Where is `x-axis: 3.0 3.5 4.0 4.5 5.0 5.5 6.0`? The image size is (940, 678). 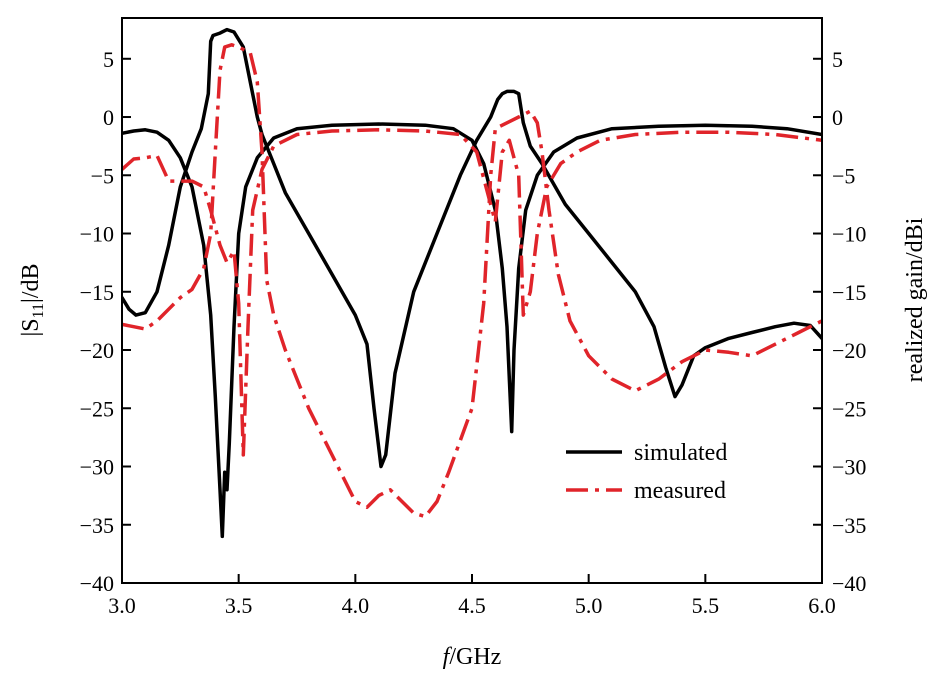
x-axis: 3.0 3.5 4.0 4.5 5.0 5.5 6.0 is located at coordinates (472, 596).